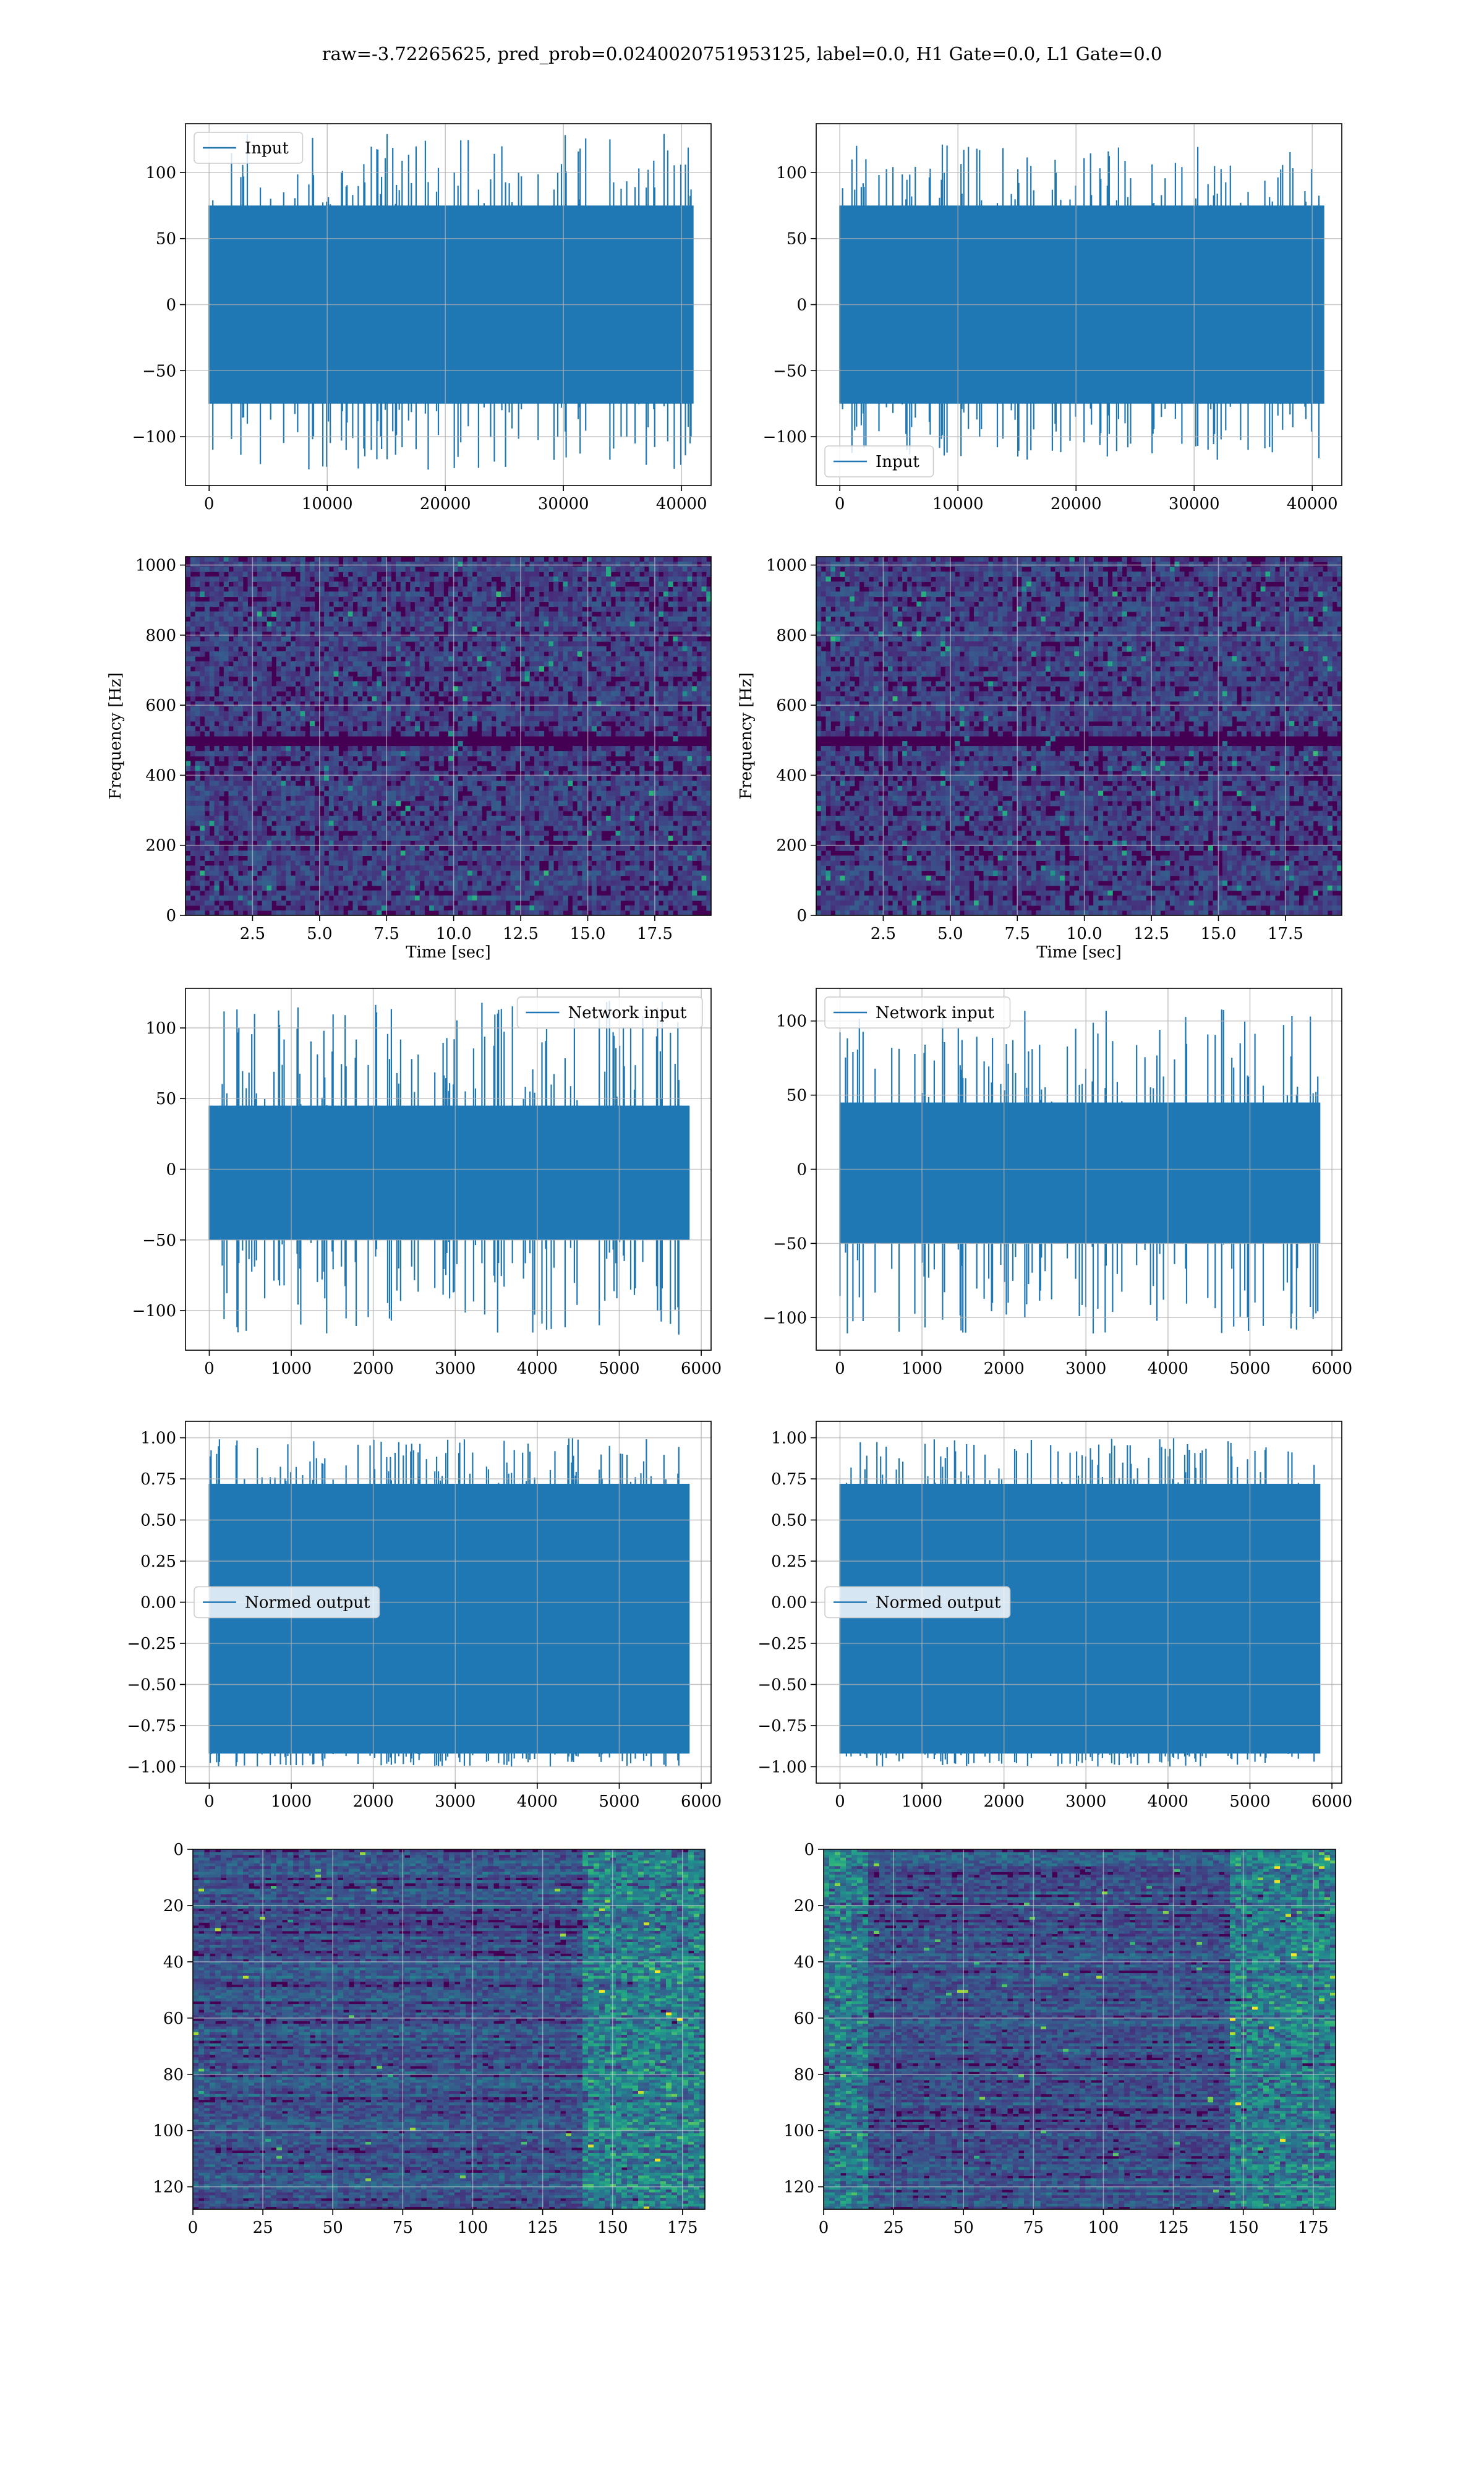 This screenshot has height=2474, width=1484. Describe the element at coordinates (804, 1962) in the screenshot. I see `y-tick-label: 40` at that location.